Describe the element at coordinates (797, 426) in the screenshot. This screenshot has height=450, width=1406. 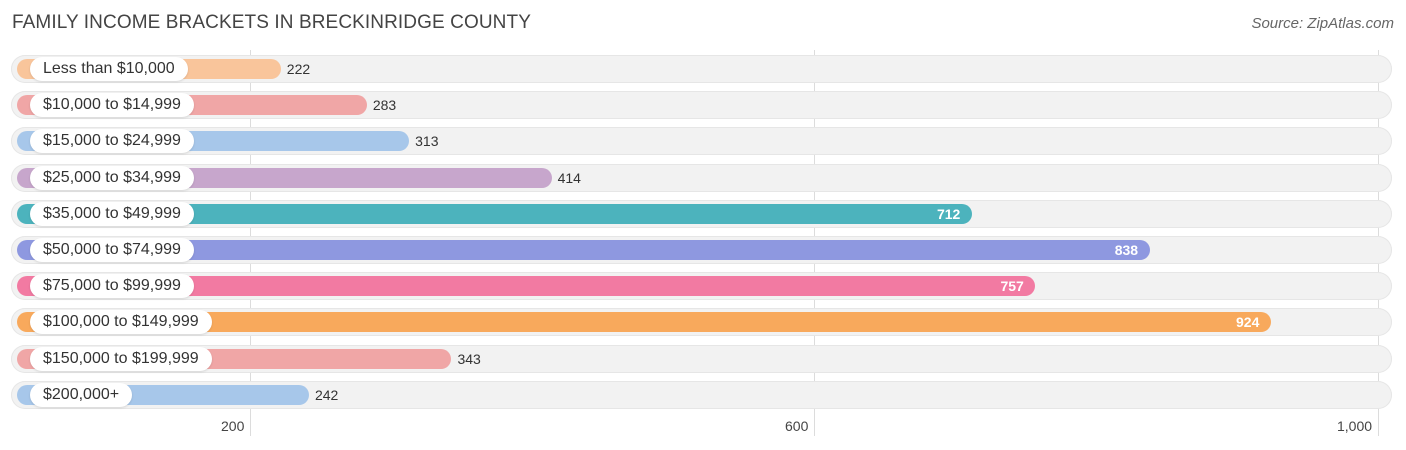
I see `x-tick-label: 600` at that location.